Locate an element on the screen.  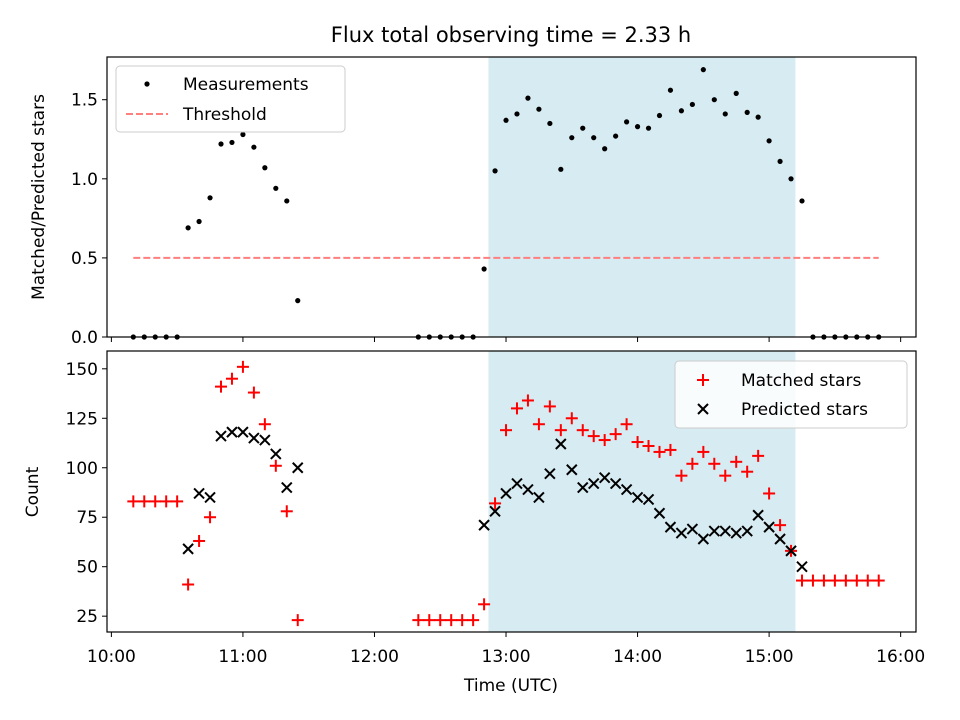
bottom-y-tick-label: 100 is located at coordinates (82, 469).